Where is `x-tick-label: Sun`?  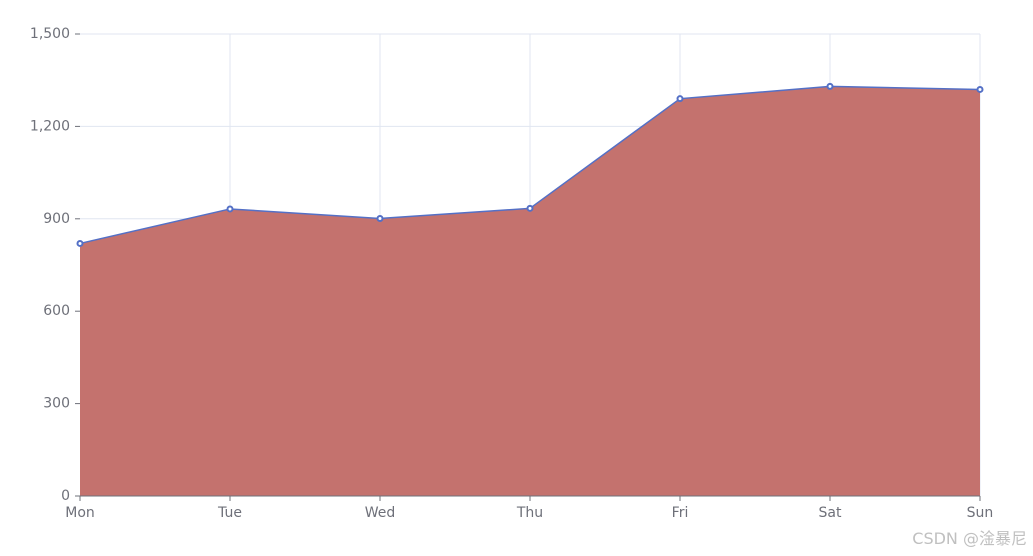
x-tick-label: Sun is located at coordinates (980, 513).